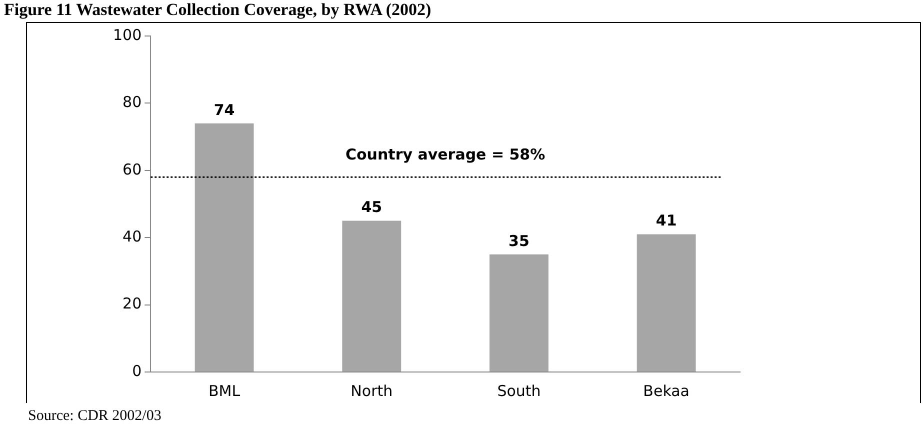  Describe the element at coordinates (224, 391) in the screenshot. I see `x-tick-label: BML` at that location.